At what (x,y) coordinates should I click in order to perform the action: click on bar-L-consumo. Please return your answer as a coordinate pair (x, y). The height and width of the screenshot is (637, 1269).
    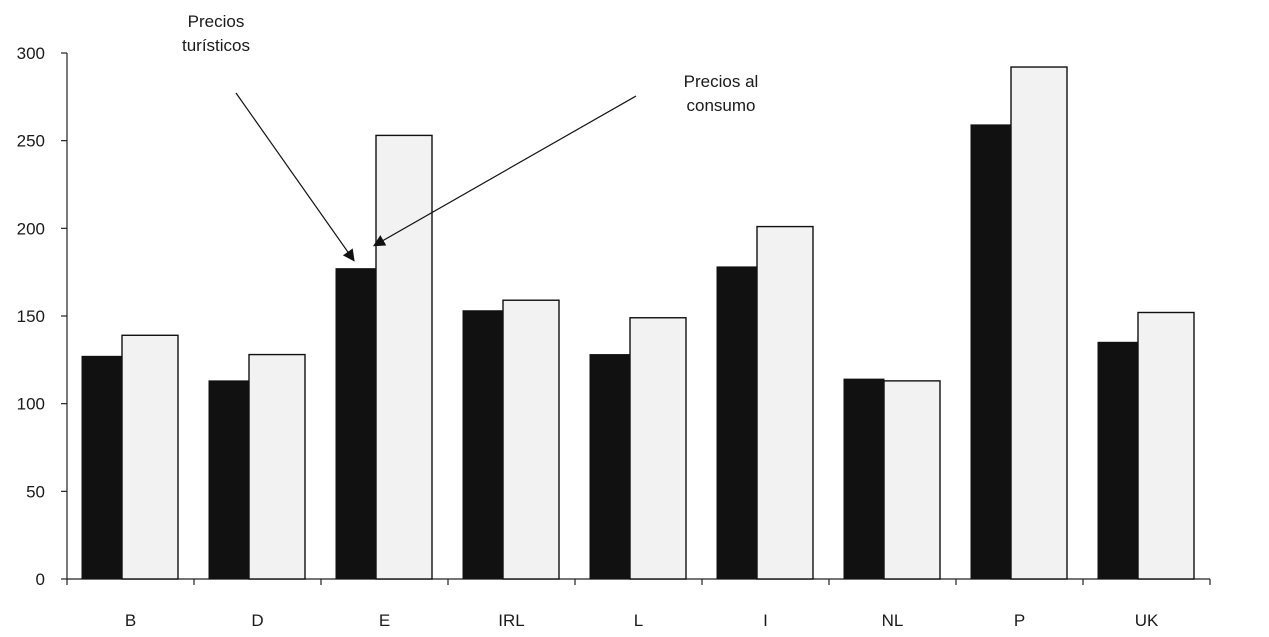
    Looking at the image, I should click on (658, 448).